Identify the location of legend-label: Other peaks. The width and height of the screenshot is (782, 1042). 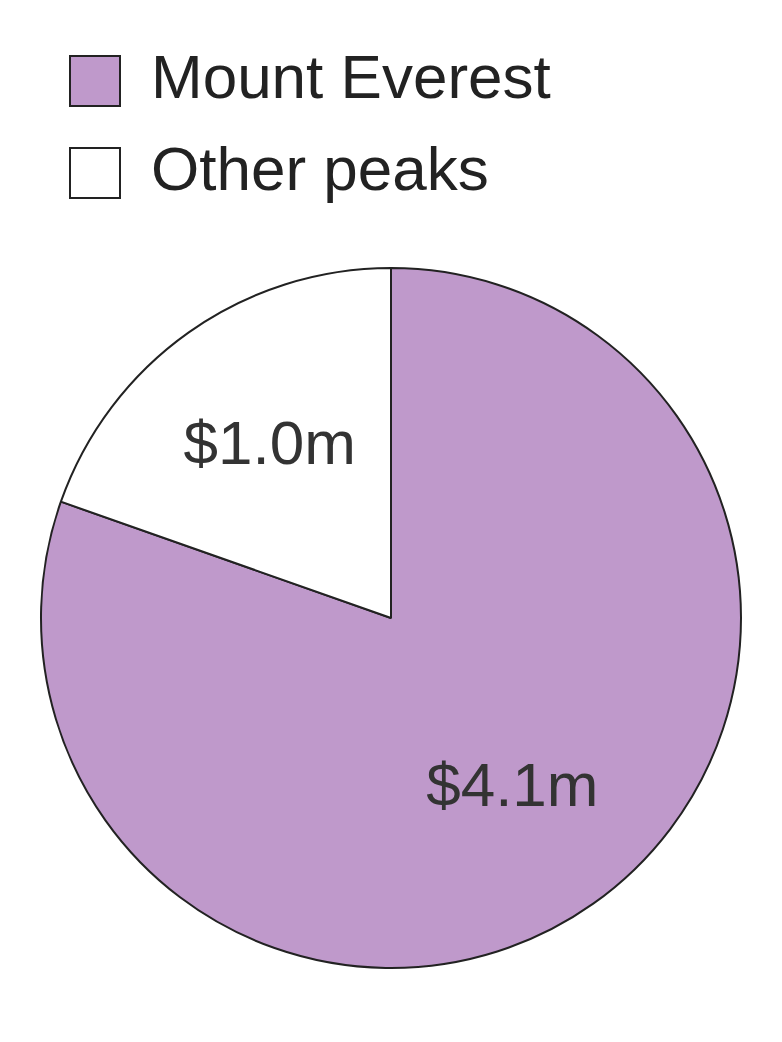
(320, 169).